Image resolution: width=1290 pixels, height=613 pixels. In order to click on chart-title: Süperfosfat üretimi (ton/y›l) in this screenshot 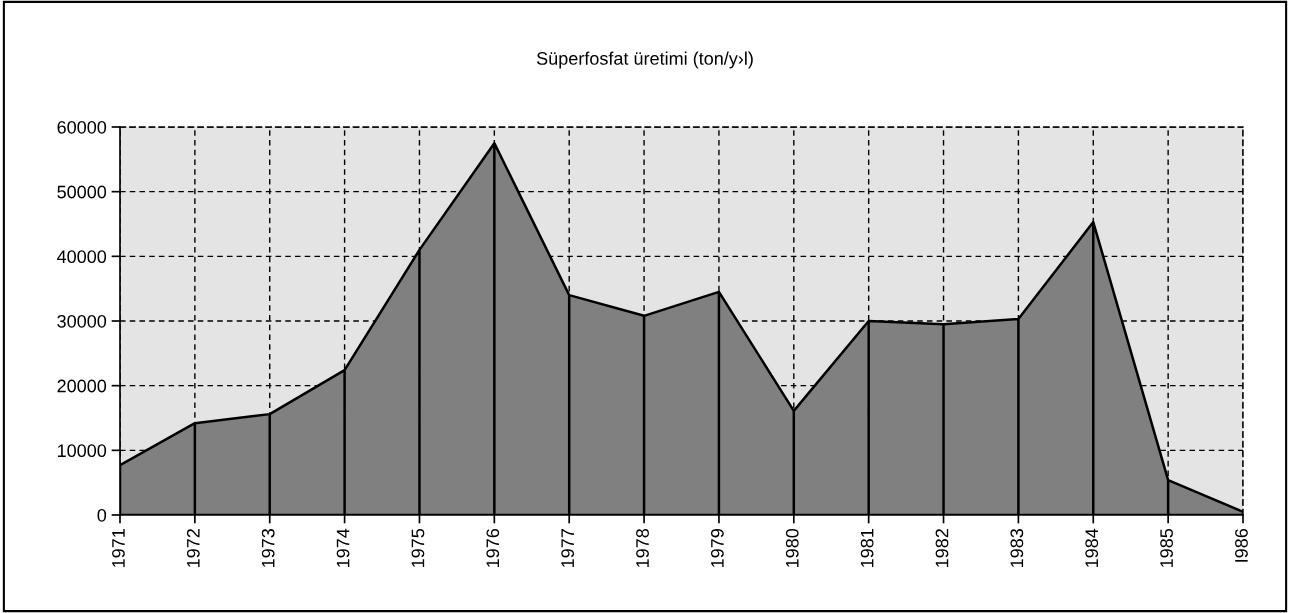, I will do `click(644, 60)`.